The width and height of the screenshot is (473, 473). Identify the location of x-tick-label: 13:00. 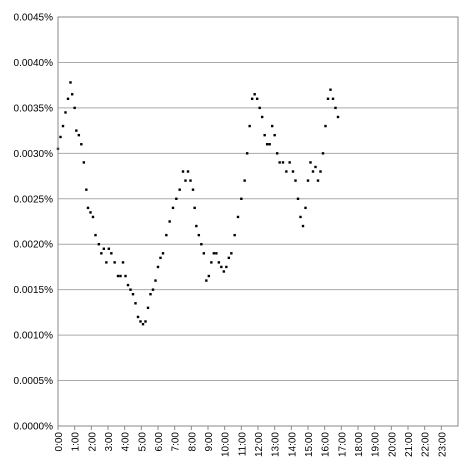
(276, 444).